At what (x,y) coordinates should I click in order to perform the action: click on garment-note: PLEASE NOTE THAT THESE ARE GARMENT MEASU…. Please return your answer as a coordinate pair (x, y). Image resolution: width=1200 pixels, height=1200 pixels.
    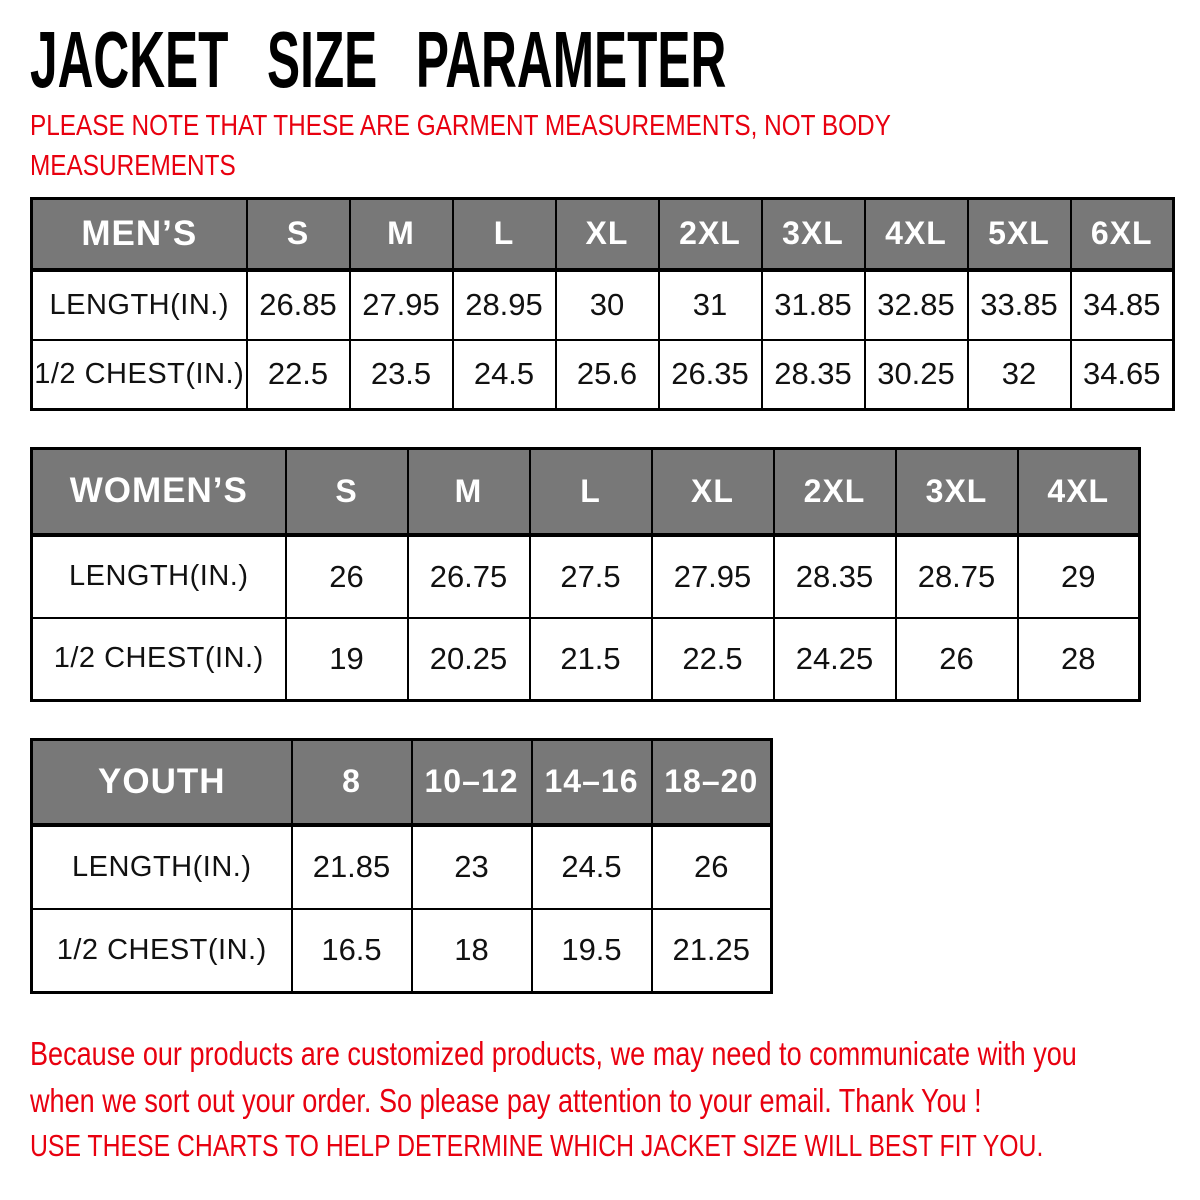
    Looking at the image, I should click on (460, 146).